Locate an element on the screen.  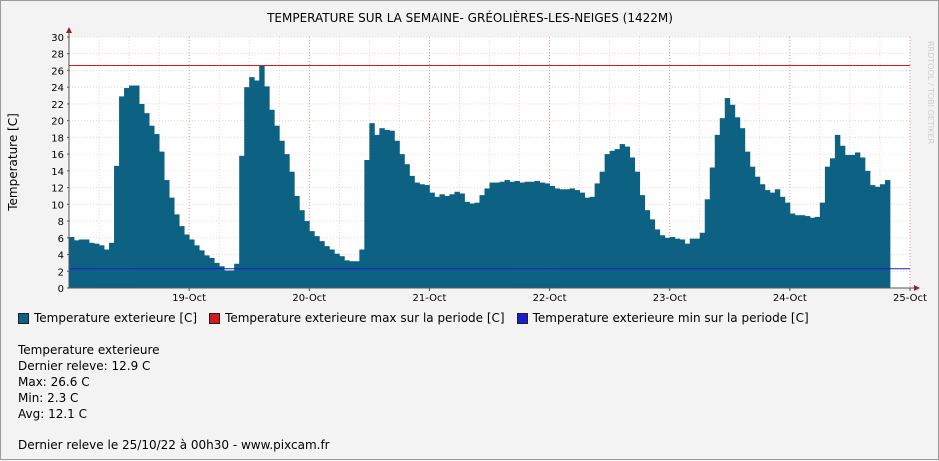
stats-max: Max: 26.6 C is located at coordinates (54, 382).